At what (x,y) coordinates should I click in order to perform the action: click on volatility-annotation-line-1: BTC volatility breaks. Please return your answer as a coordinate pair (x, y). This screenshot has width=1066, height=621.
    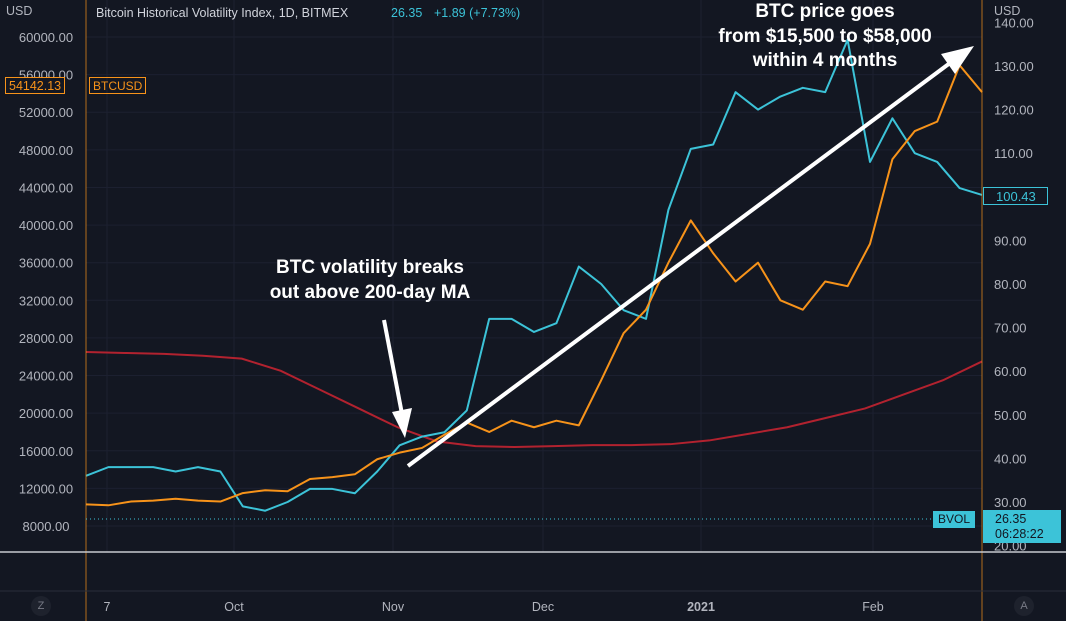
    Looking at the image, I should click on (370, 267).